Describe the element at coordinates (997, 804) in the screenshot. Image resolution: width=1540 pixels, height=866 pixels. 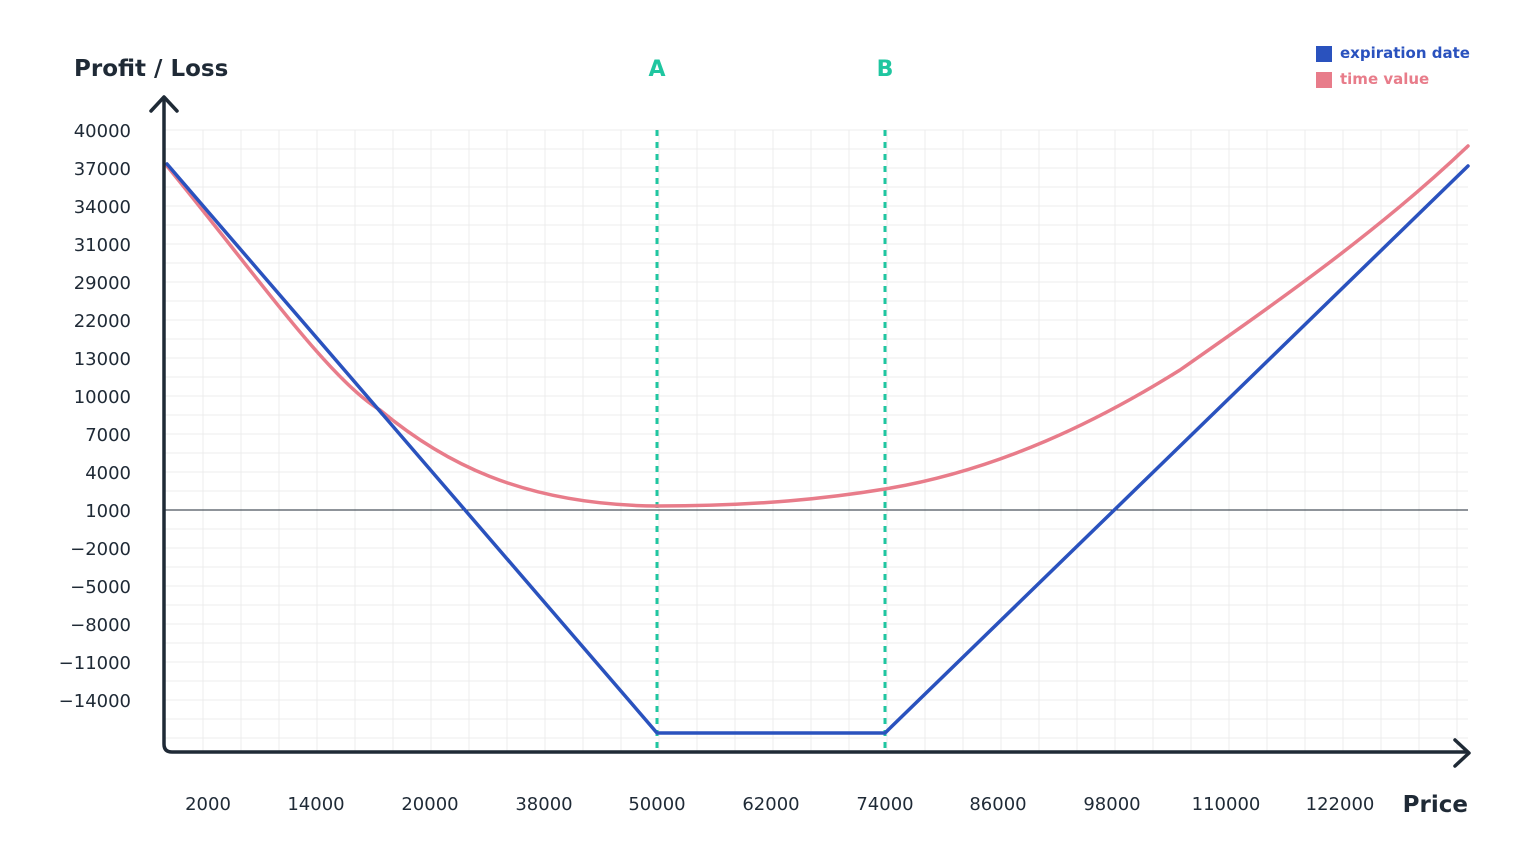
I see `x-tick-label: 86000` at that location.